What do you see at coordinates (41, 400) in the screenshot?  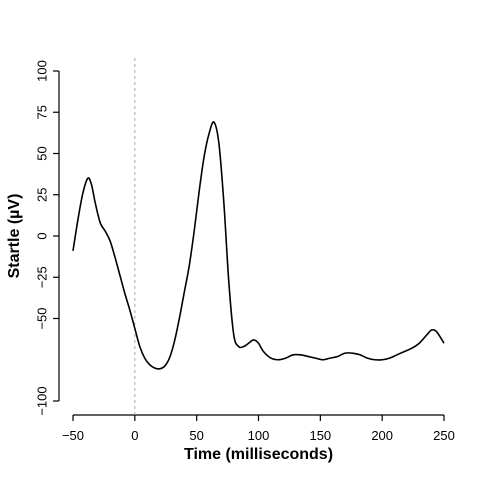 I see `y-tick-label: −100` at bounding box center [41, 400].